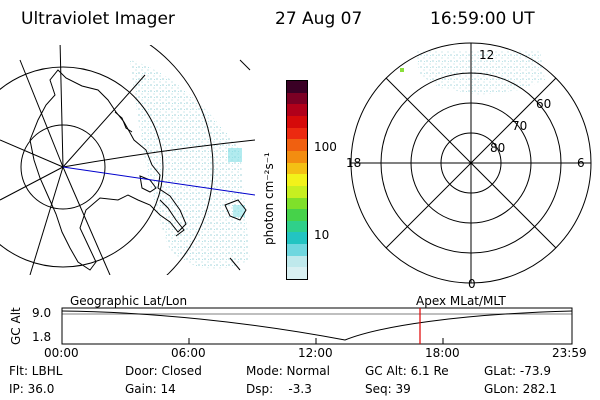 This screenshot has width=600, height=400. I want to click on apex-caption: Apex MLat/MLT, so click(461, 301).